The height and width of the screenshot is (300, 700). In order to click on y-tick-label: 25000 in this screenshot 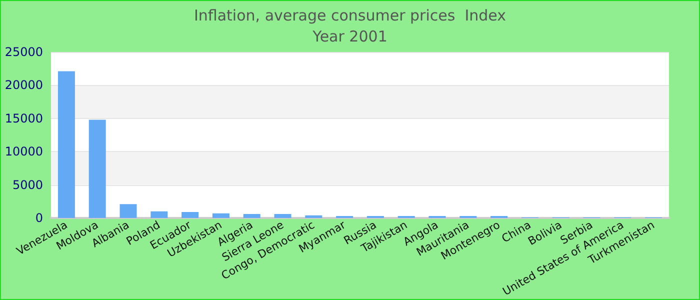, I will do `click(23, 52)`.